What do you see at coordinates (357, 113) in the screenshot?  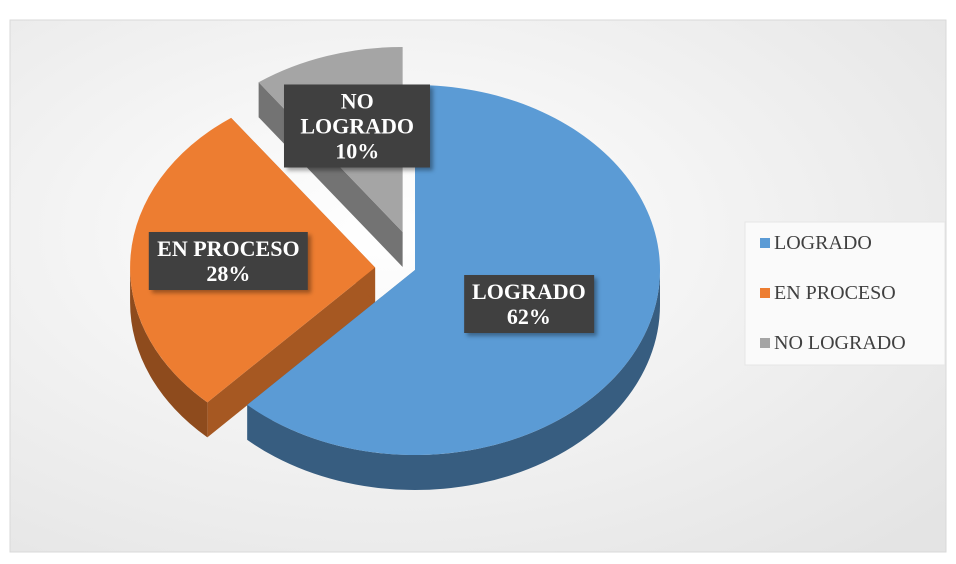 I see `data-label-category: NO LOGRADO` at bounding box center [357, 113].